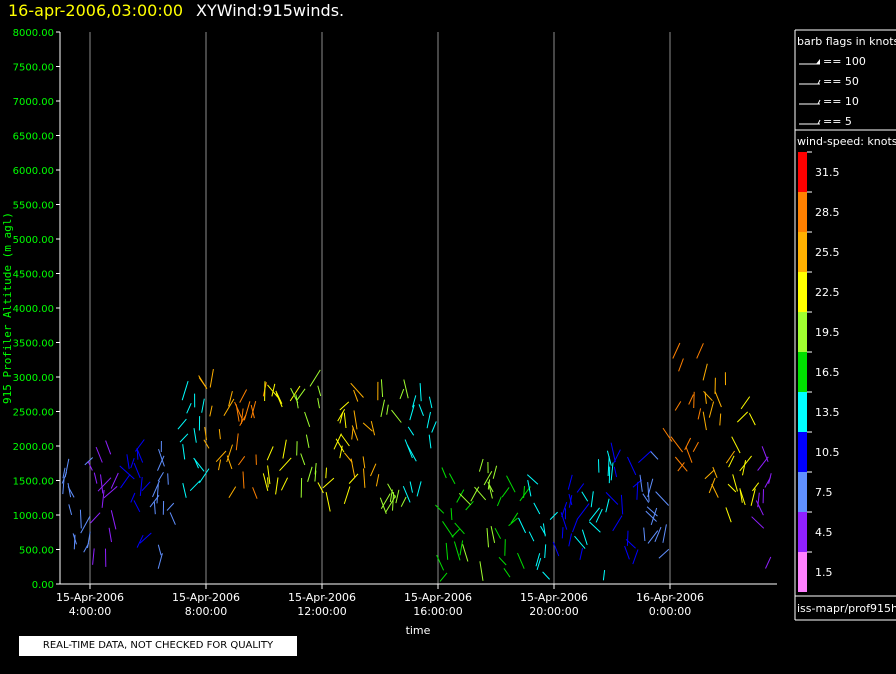 Image resolution: width=896 pixels, height=674 pixels. Describe the element at coordinates (33, 102) in the screenshot. I see `y-tick-label: 7000.00` at that location.